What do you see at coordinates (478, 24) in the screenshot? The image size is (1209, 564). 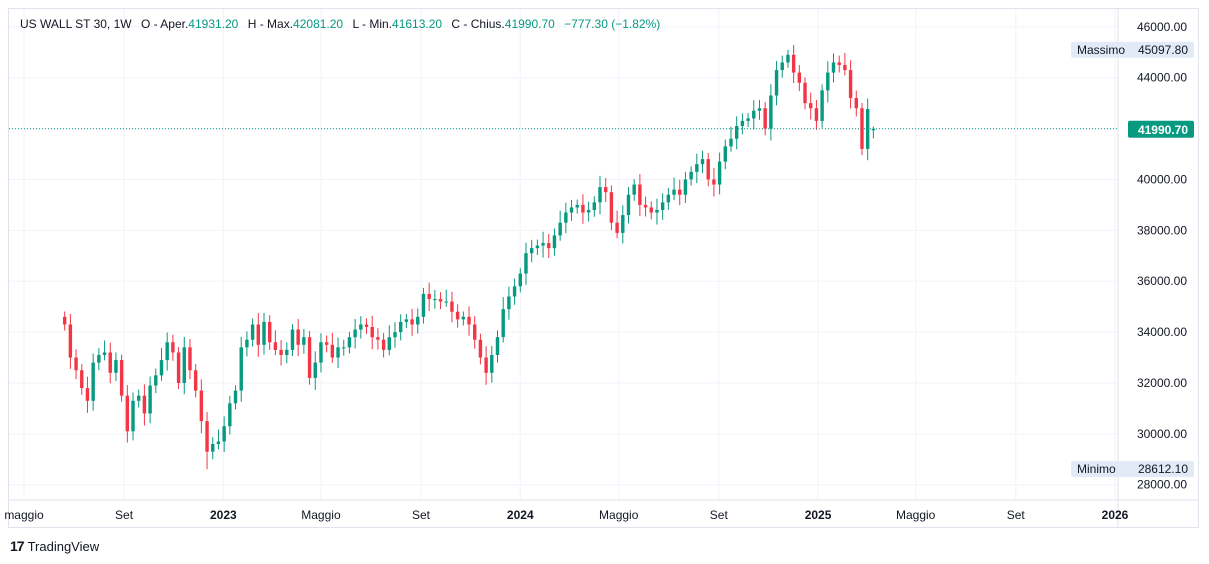 I see `legend-close-label: C - Chius.` at bounding box center [478, 24].